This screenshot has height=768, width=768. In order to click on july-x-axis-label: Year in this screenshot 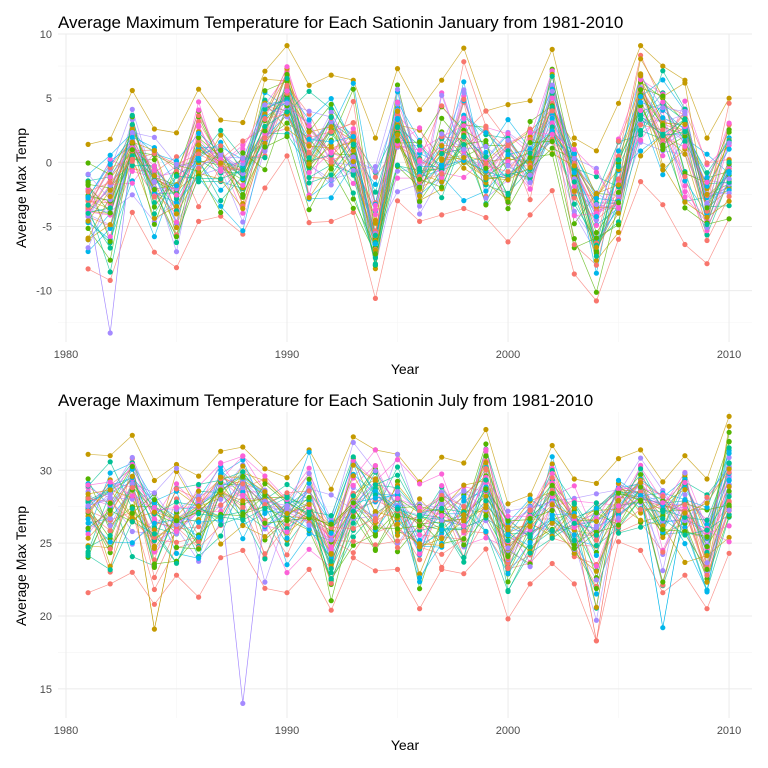, I will do `click(405, 745)`.